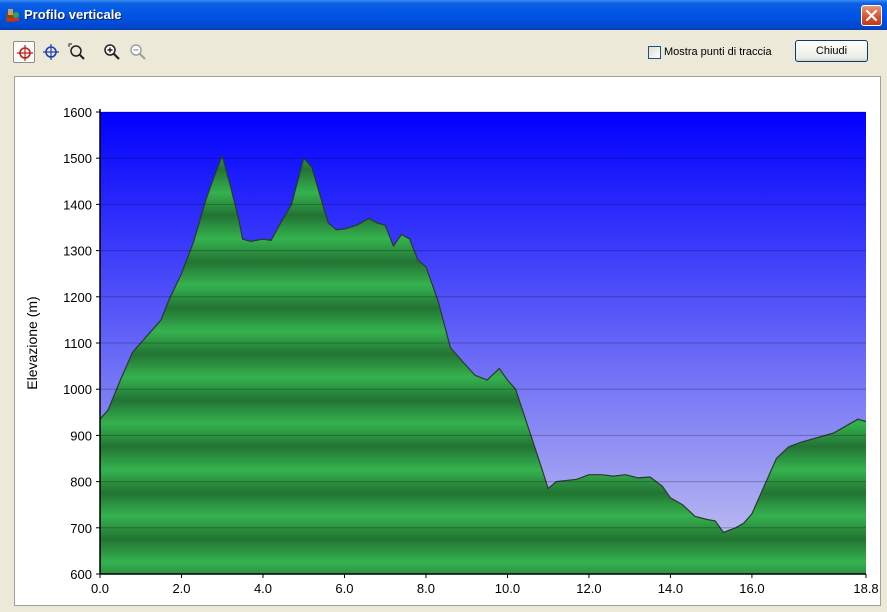 This screenshot has width=887, height=612. I want to click on zoom-out-icon, so click(138, 52).